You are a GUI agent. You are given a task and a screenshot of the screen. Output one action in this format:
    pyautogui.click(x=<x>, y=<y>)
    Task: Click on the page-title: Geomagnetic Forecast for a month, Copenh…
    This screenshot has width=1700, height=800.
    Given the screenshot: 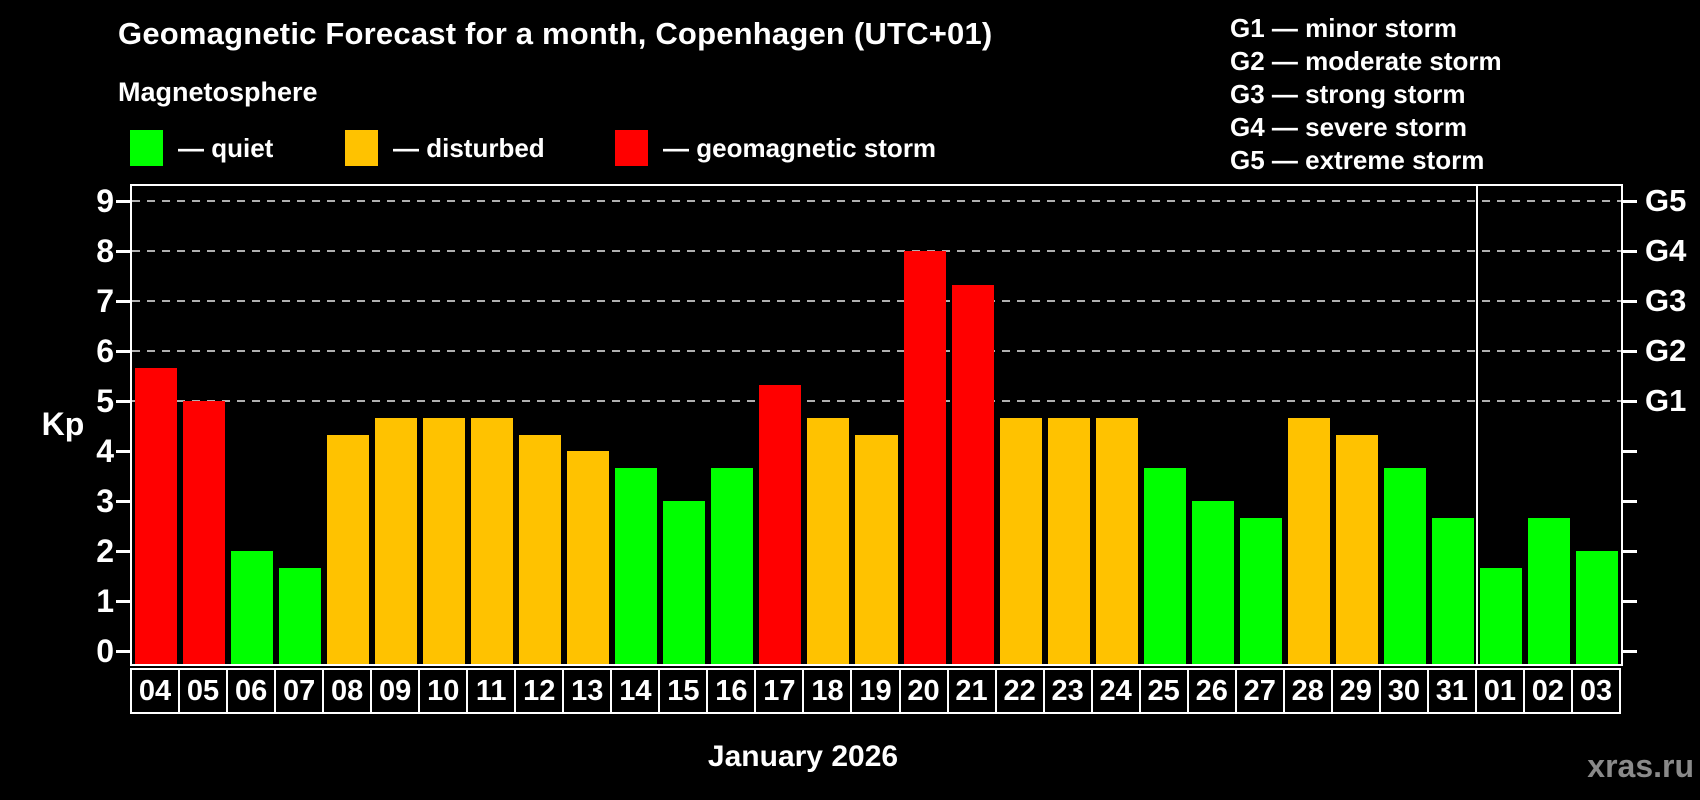 What is the action you would take?
    pyautogui.click(x=555, y=33)
    